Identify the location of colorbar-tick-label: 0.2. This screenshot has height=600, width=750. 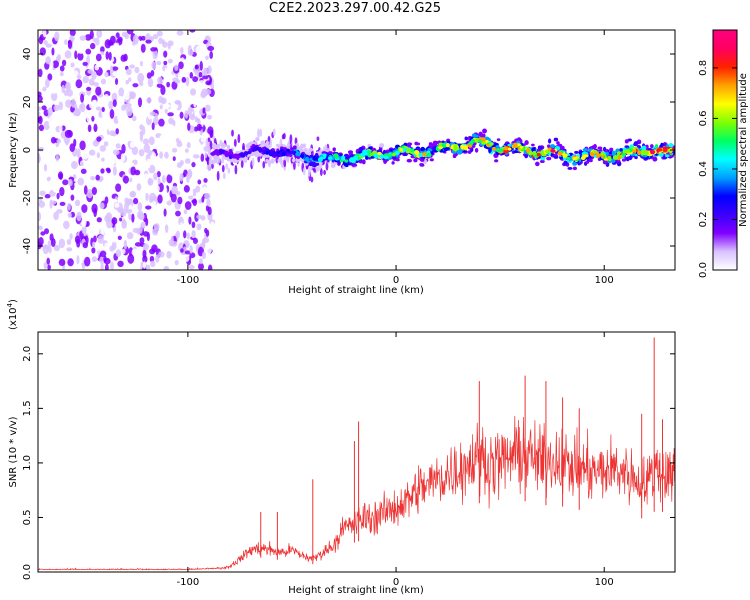
(703, 220).